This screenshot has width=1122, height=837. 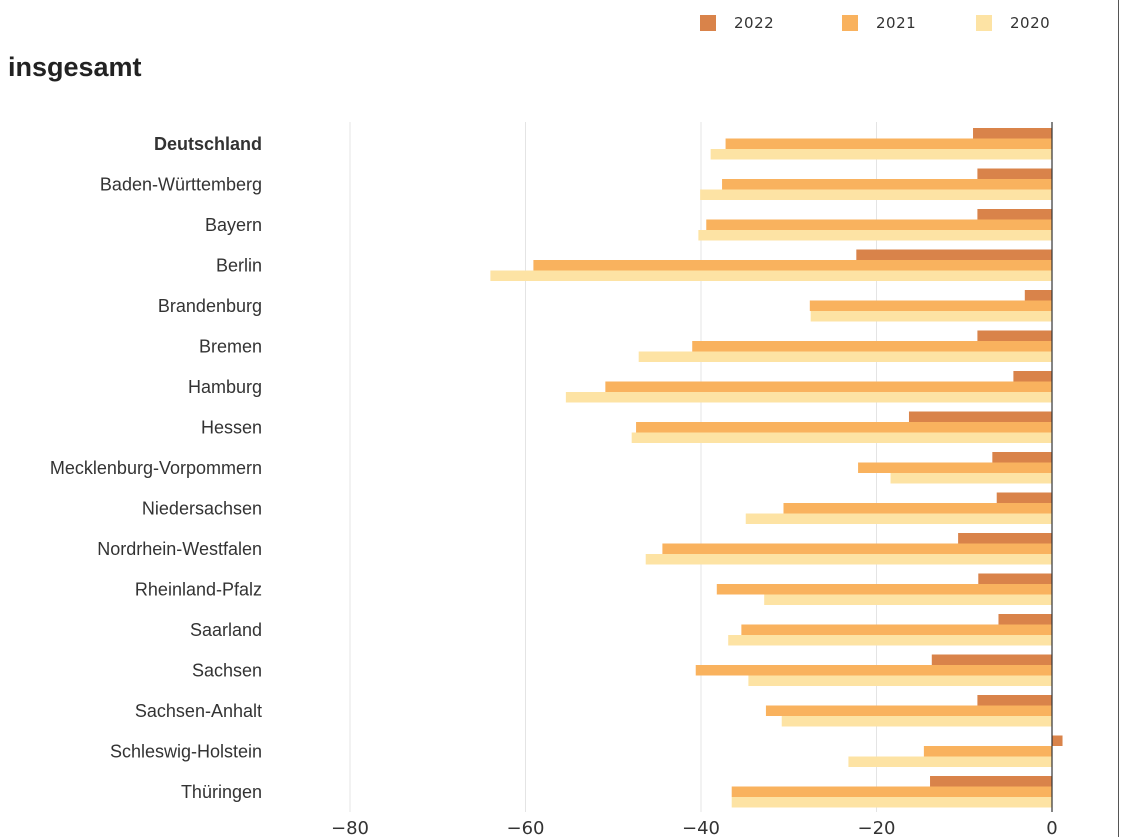 I want to click on legend-item-2022: 2022, so click(x=737, y=23).